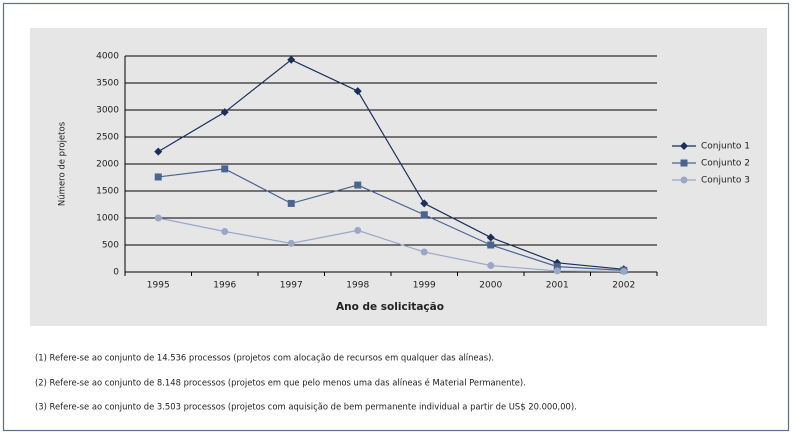 The image size is (792, 438). I want to click on y-tick-label: 2000, so click(107, 165).